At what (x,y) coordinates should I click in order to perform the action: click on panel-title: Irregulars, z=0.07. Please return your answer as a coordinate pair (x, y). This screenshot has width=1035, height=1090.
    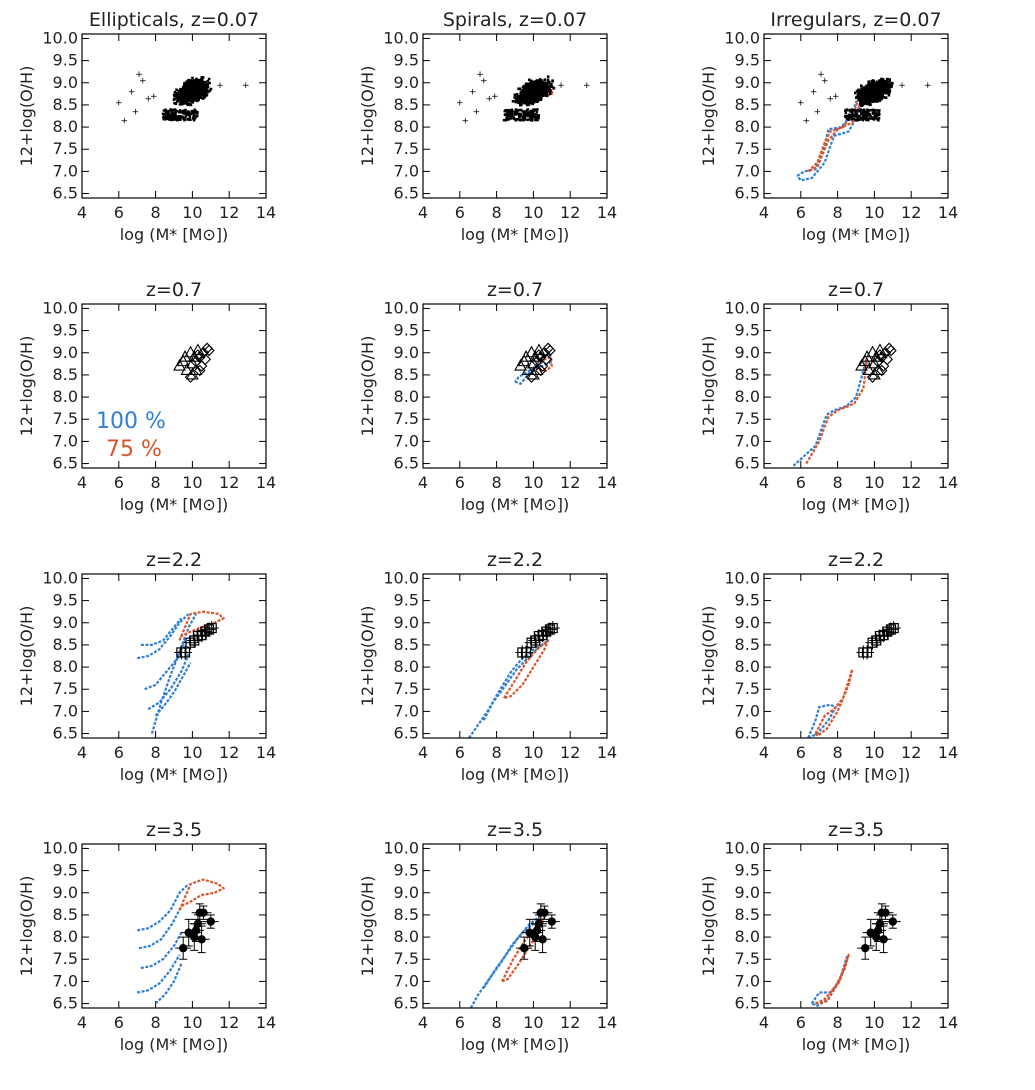
    Looking at the image, I should click on (855, 20).